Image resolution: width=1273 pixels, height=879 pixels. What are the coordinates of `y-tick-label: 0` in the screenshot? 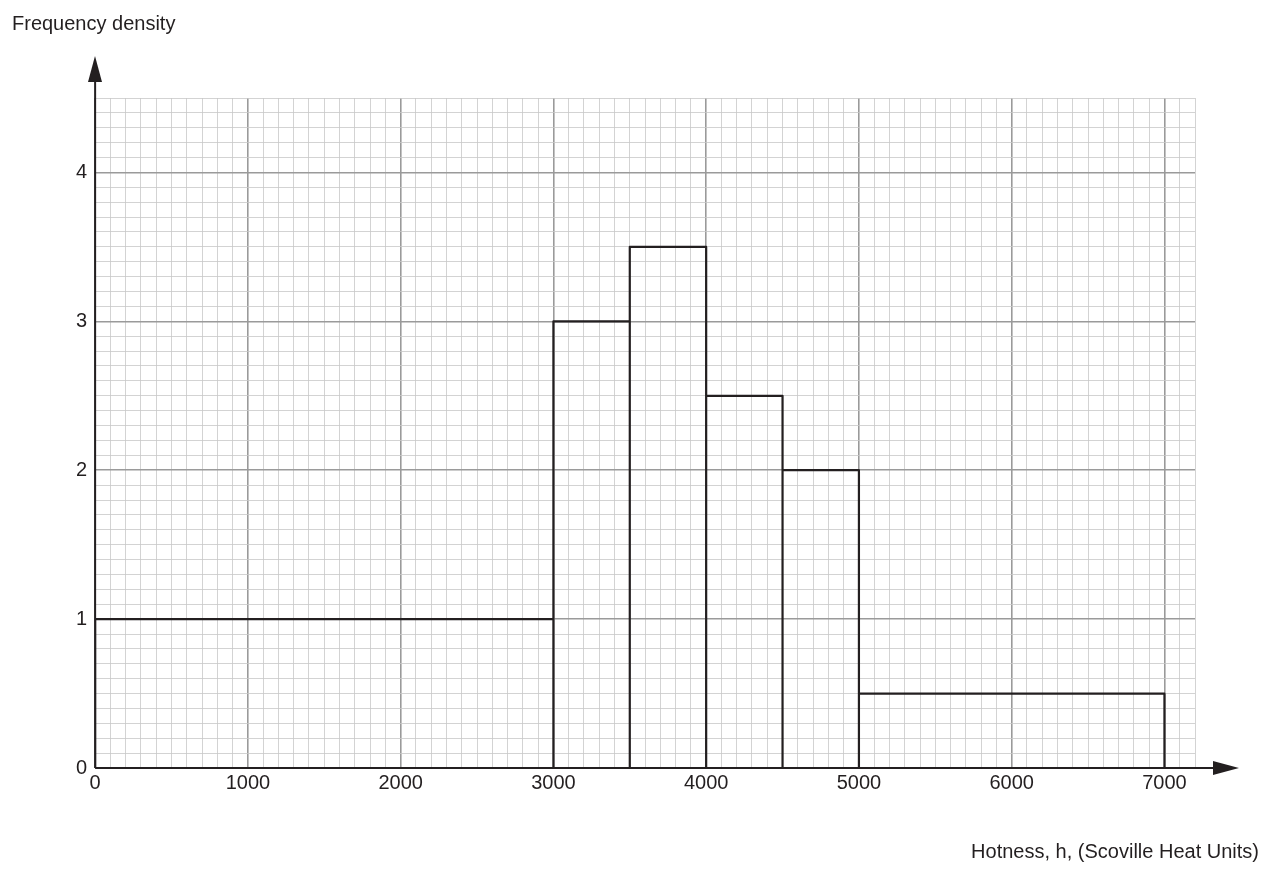 It's located at (82, 766).